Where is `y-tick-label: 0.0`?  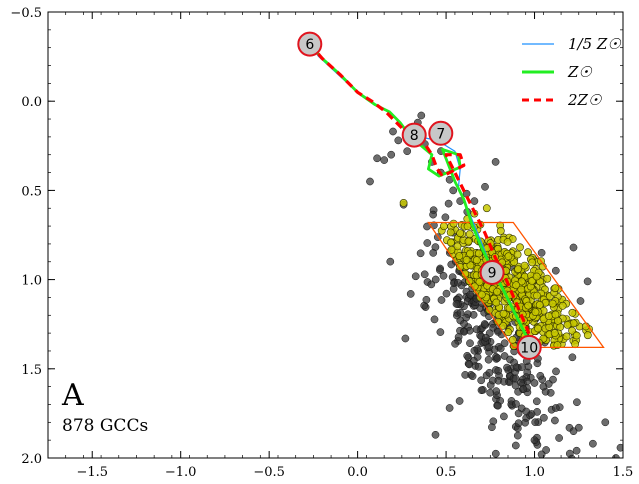
y-tick-label: 0.0 is located at coordinates (31, 102).